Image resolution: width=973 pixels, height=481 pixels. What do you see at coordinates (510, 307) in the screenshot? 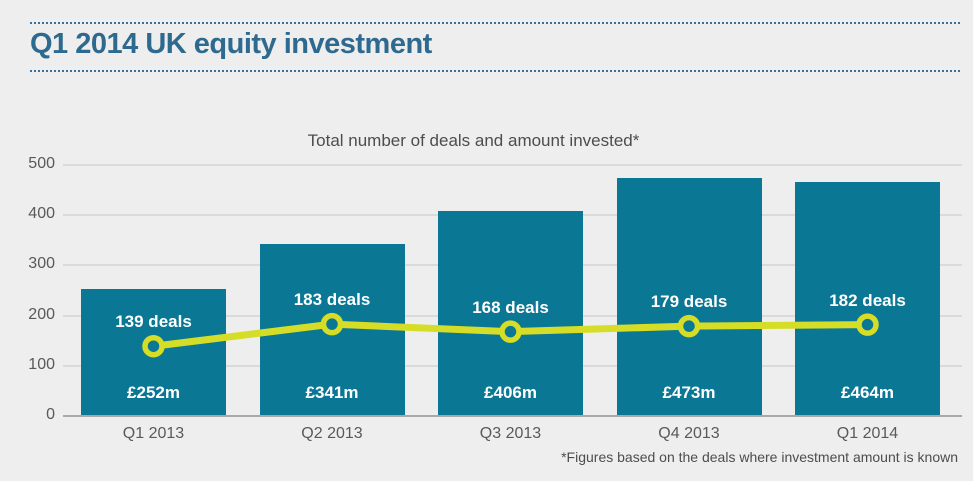
I see `deals-count-label: 168 deals` at bounding box center [510, 307].